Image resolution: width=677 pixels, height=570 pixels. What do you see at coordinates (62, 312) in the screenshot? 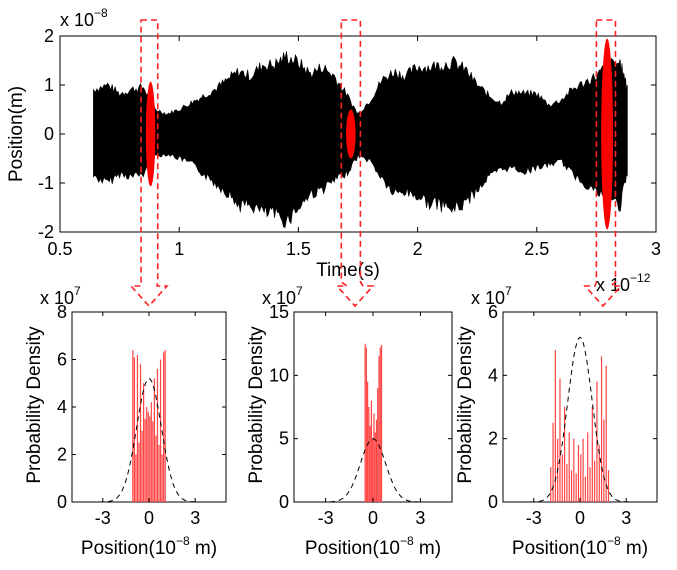
I see `y-tick-label: 8` at bounding box center [62, 312].